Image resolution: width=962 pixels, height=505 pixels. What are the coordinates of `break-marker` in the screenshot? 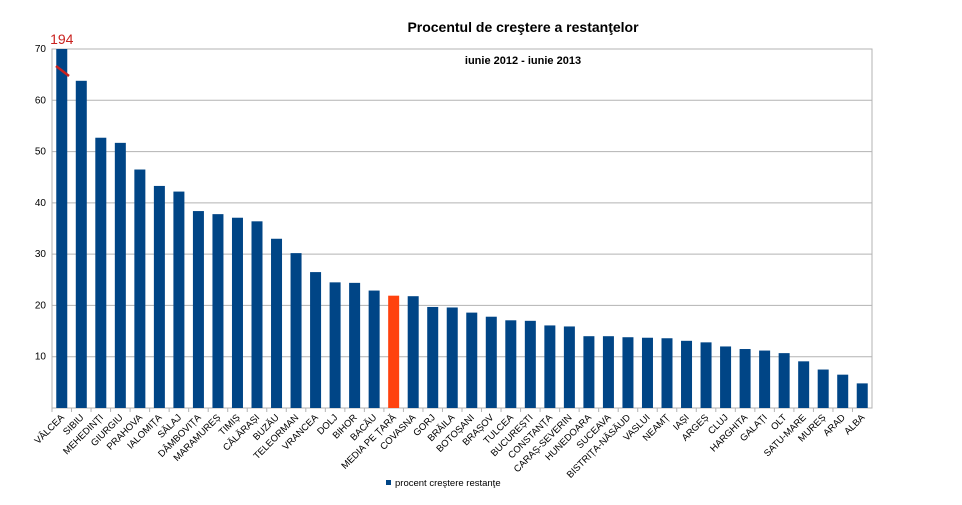 It's located at (62, 71).